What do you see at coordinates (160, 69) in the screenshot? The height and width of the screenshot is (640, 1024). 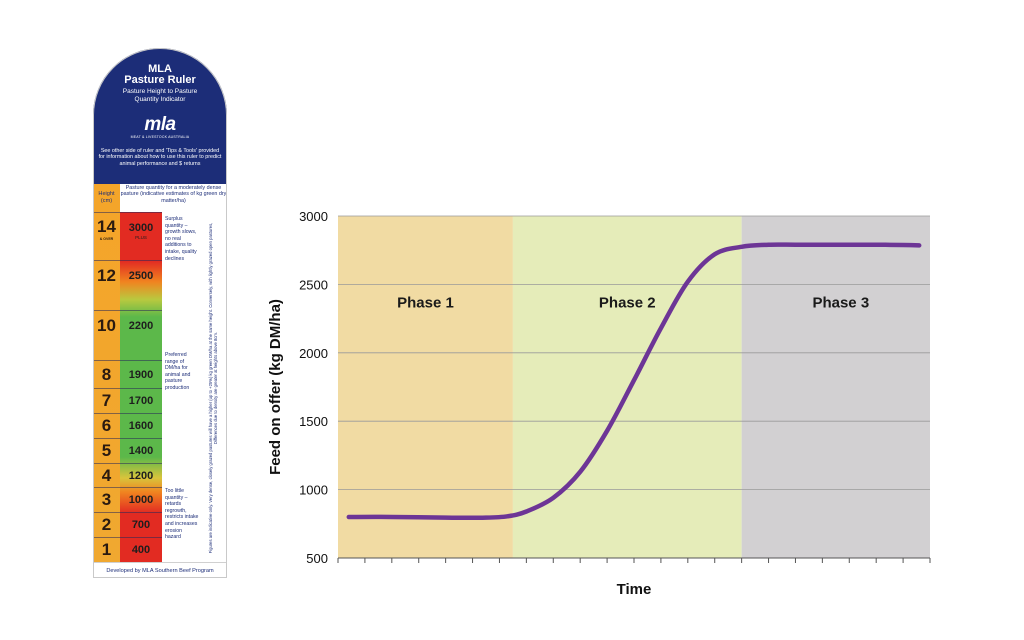 I see `ruler-title-line1: MLA` at bounding box center [160, 69].